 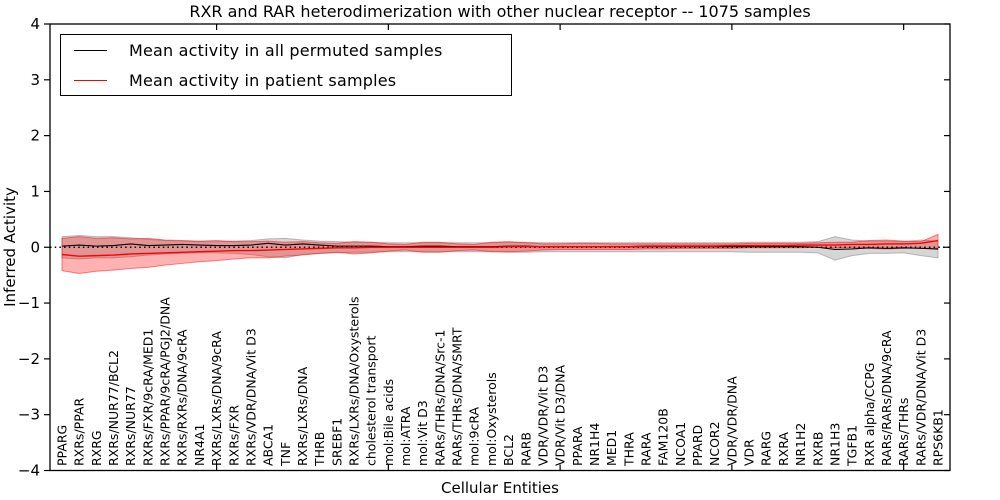 I want to click on x-tick-label: RXRs/LXRs/DNA/9cRA, so click(x=216, y=398).